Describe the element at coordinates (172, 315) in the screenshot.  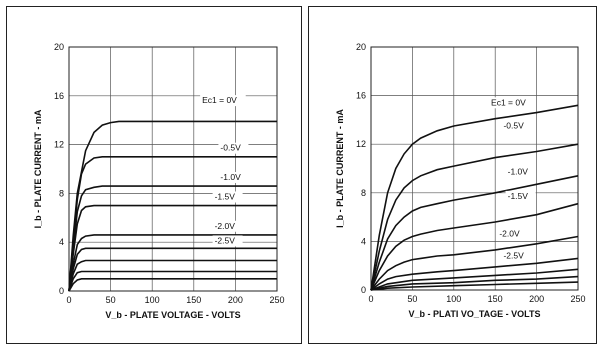
I see `x-axis-label: V_b - PLATE VOLTAGE - VOLTS` at that location.